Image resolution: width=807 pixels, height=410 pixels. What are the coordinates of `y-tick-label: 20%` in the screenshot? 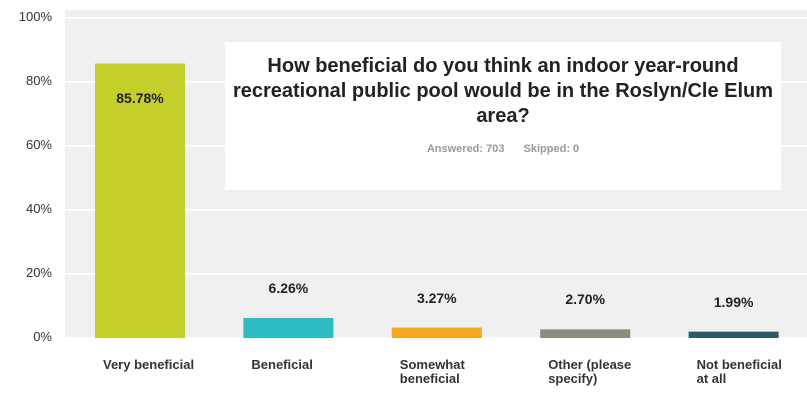 It's located at (38, 272).